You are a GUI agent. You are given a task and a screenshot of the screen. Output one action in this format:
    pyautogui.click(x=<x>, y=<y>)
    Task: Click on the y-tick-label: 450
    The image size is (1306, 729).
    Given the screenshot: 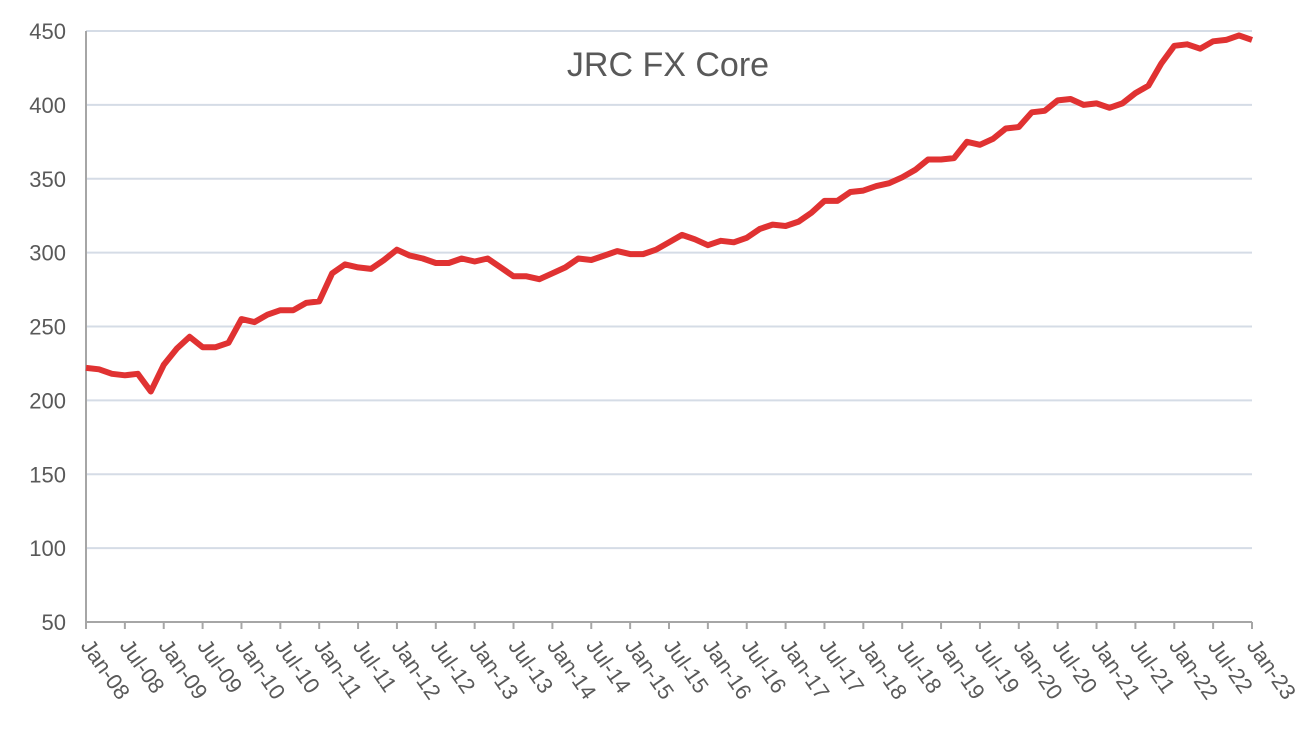 What is the action you would take?
    pyautogui.click(x=47, y=31)
    